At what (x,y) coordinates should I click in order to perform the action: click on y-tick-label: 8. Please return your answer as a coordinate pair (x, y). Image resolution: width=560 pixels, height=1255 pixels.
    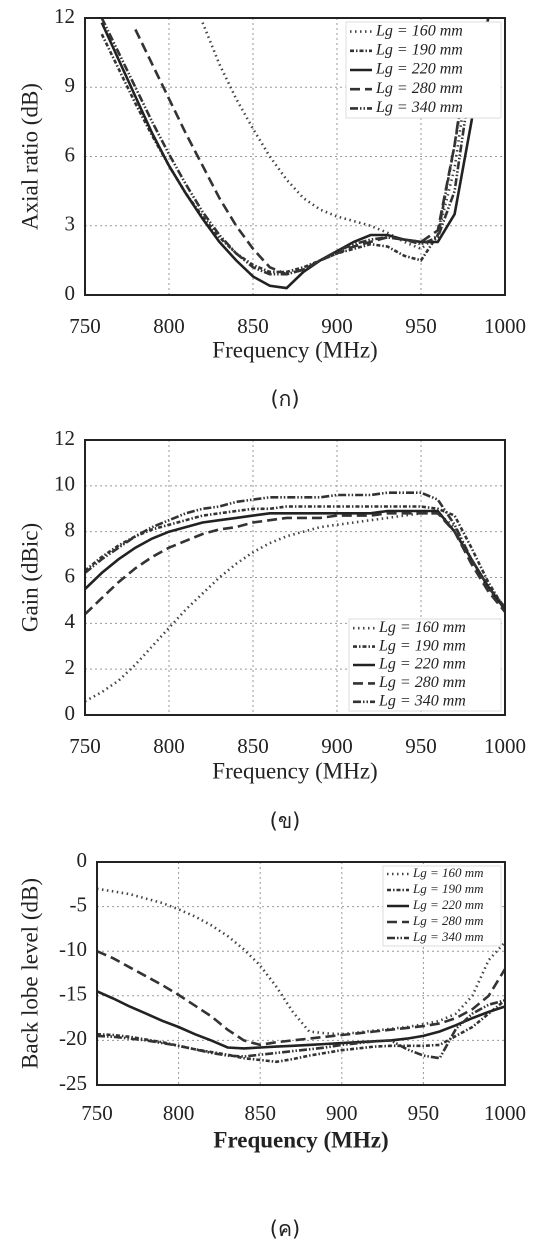
    Looking at the image, I should click on (70, 529).